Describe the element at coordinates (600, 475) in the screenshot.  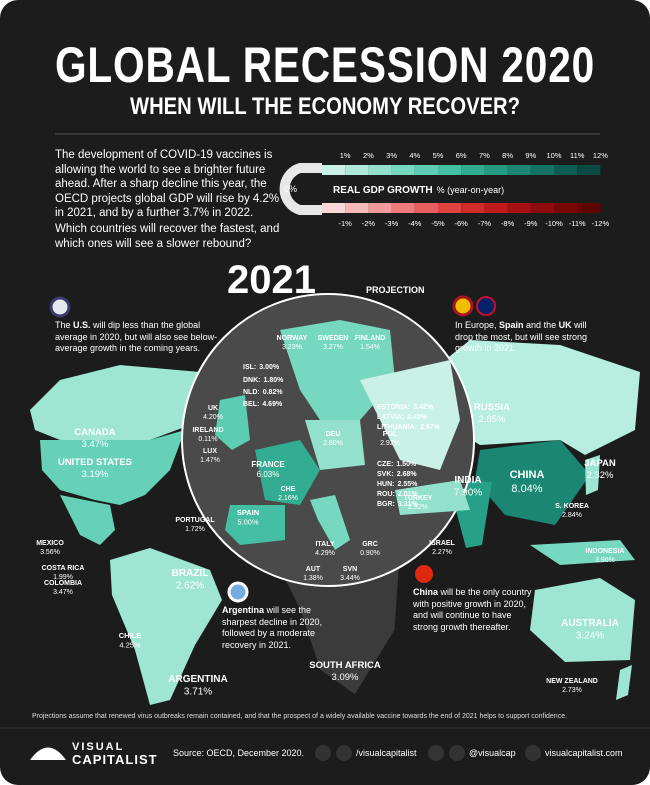
I see `country-value: 2.32%` at that location.